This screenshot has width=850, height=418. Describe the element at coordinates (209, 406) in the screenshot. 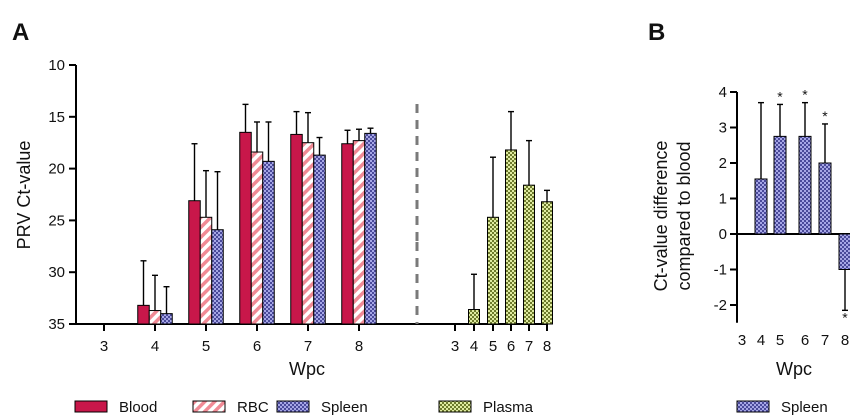

I see `legend-swatch-rbc` at that location.